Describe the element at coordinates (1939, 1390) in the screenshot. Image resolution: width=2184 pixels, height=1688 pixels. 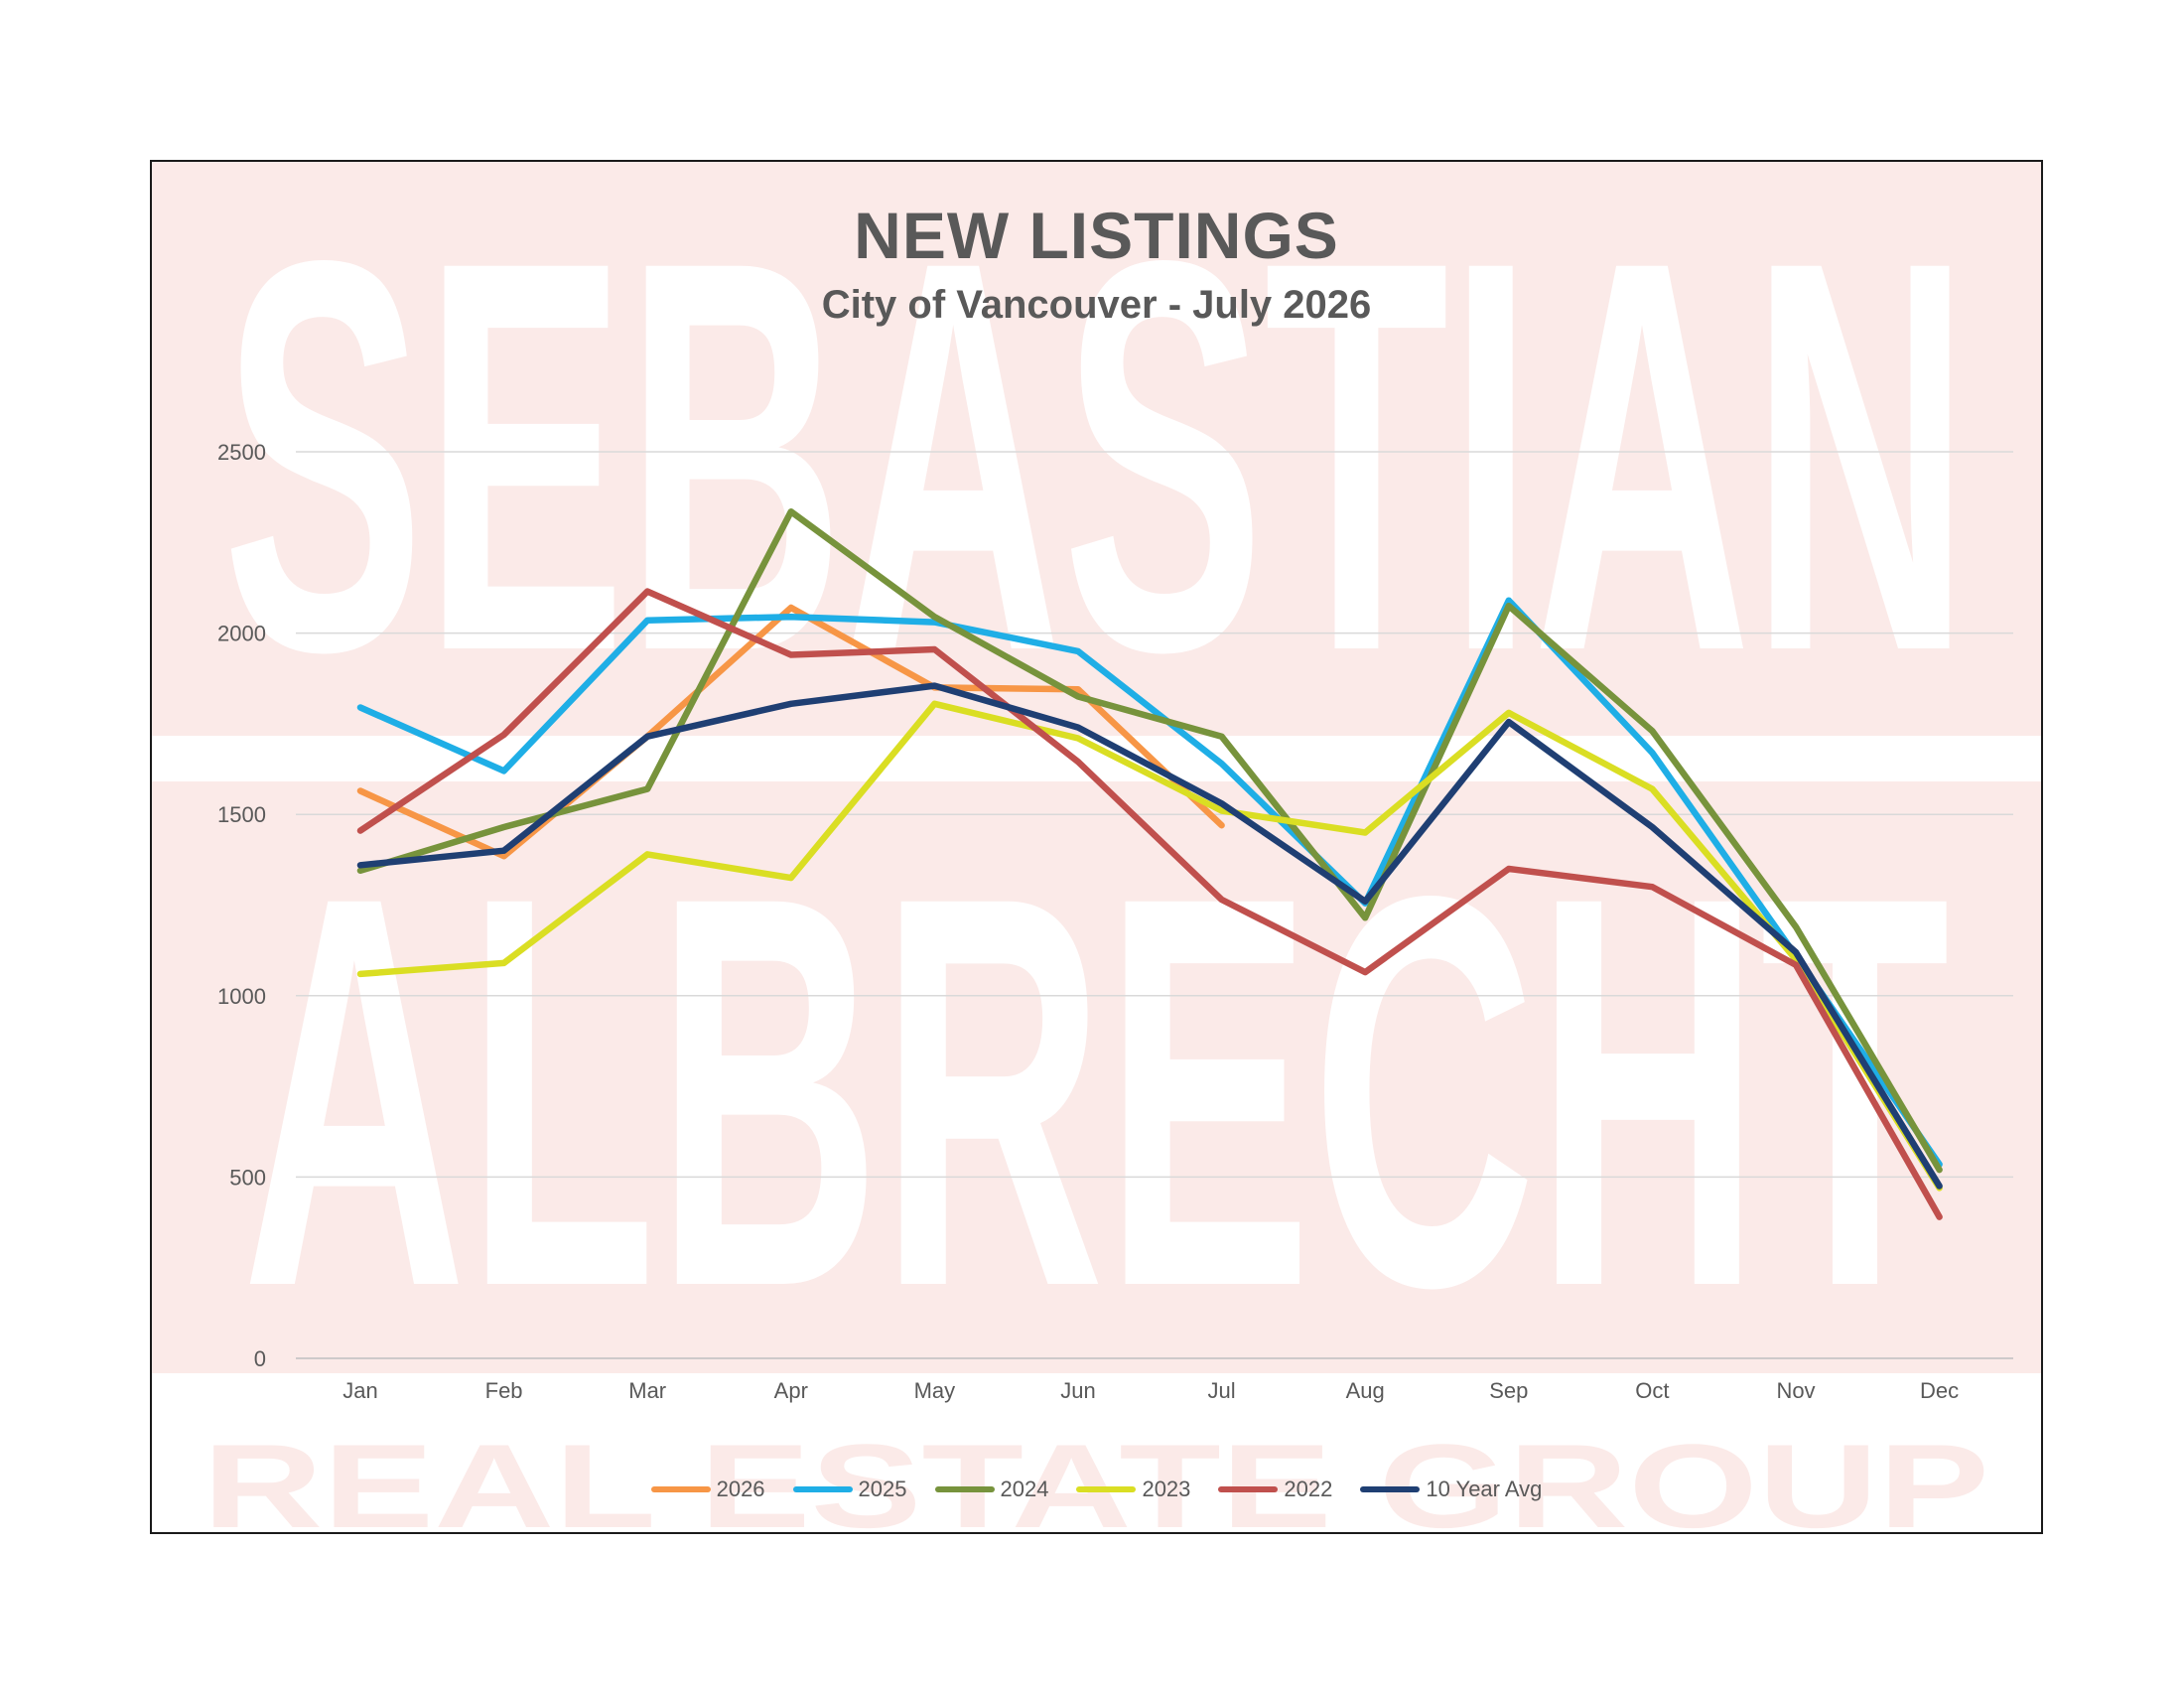
I see `x-tick-label: Dec` at that location.